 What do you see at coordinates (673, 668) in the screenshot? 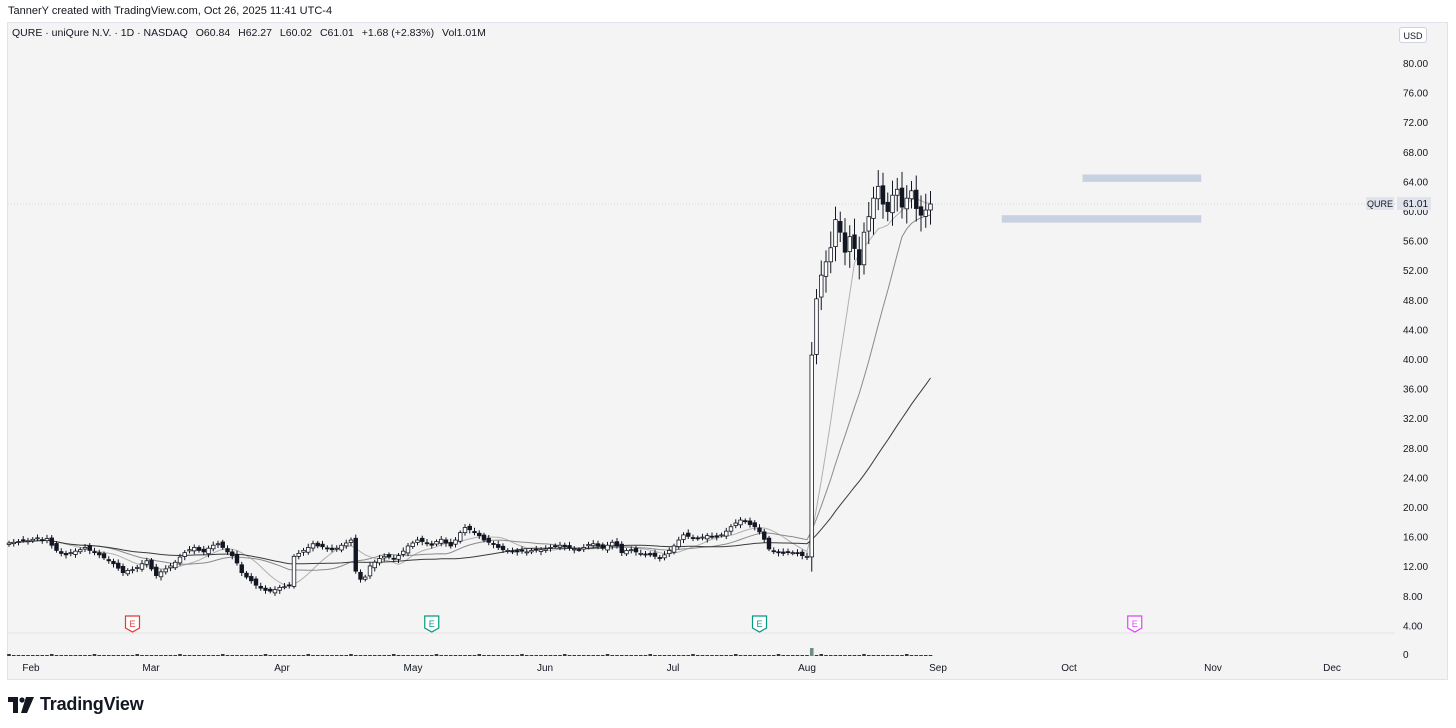
I see `month-label: Jul` at bounding box center [673, 668].